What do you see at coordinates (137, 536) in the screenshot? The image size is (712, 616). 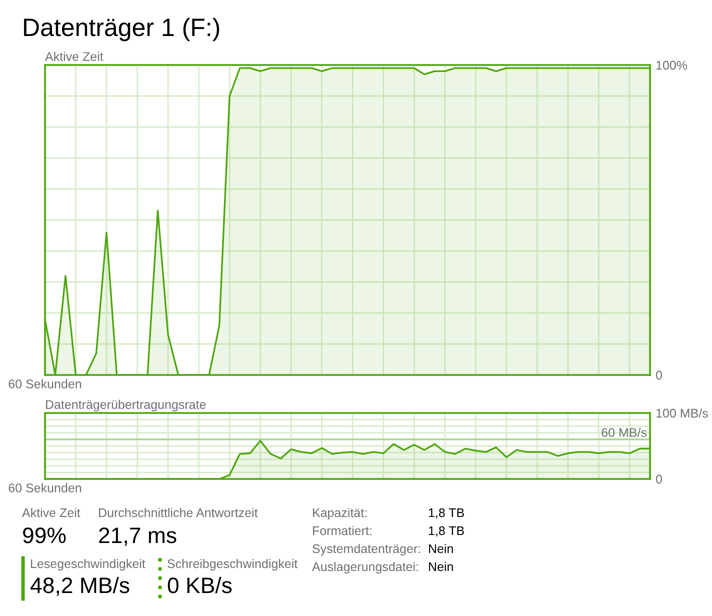 I see `text: 21,7 ms` at bounding box center [137, 536].